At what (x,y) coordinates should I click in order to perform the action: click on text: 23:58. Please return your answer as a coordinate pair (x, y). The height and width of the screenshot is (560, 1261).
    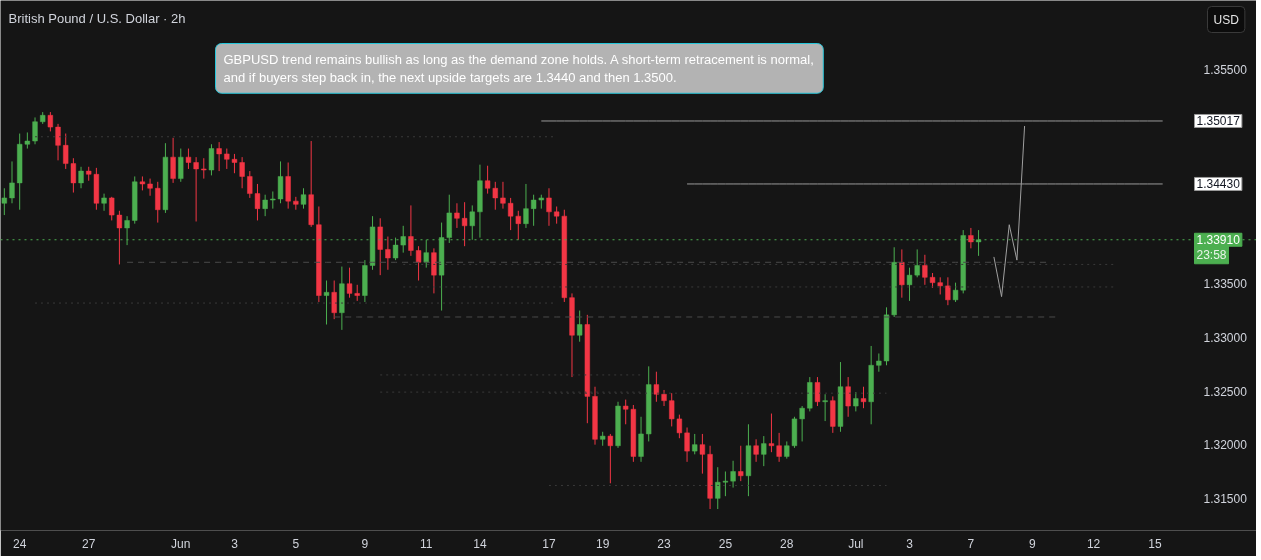
    Looking at the image, I should click on (1211, 254).